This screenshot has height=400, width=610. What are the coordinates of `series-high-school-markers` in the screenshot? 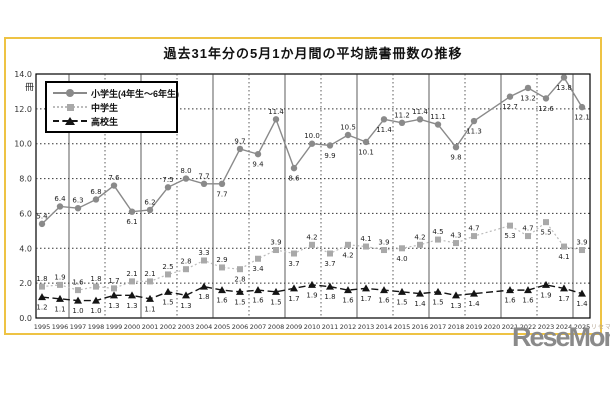 It's located at (312, 292).